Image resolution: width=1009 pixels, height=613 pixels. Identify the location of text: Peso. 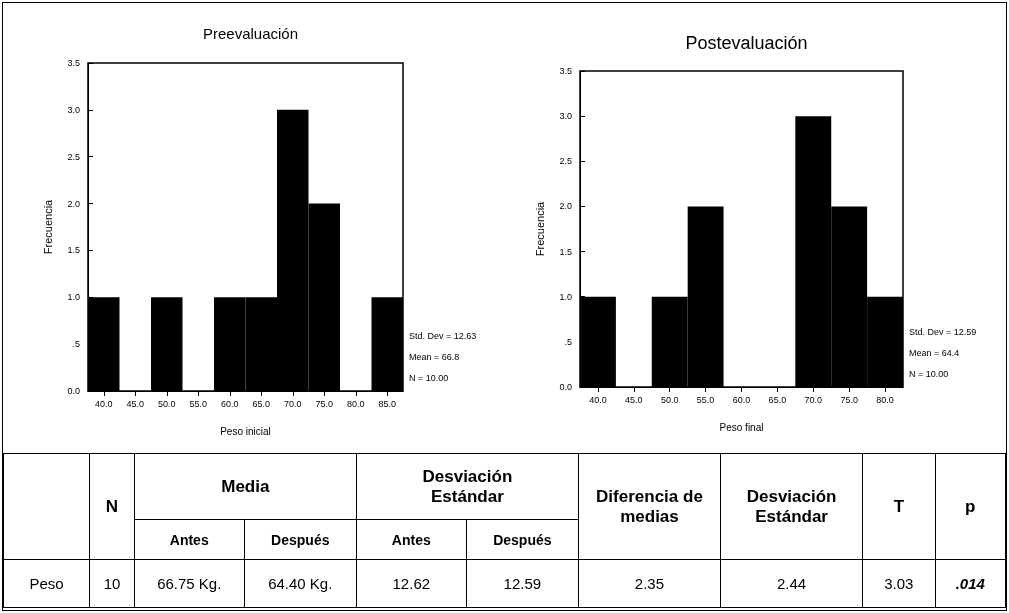
(46, 583).